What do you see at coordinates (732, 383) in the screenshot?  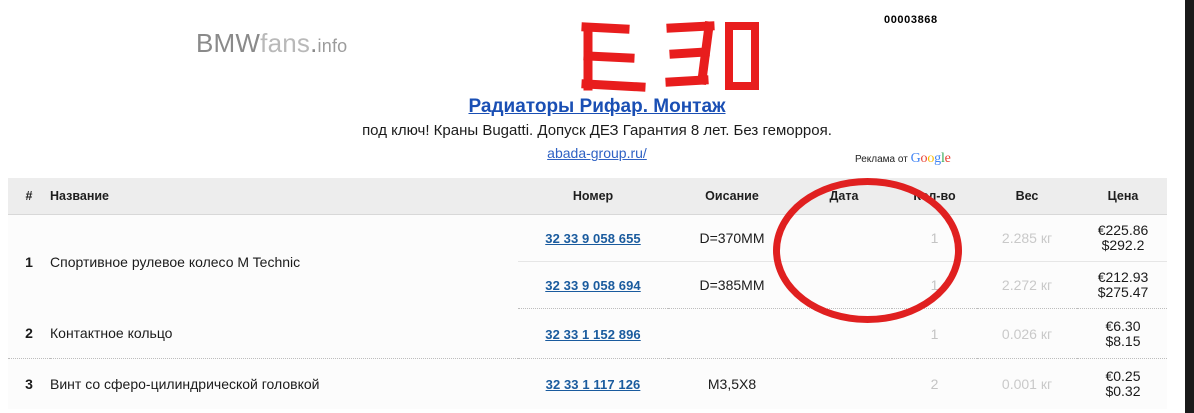 I see `cell-description: M3,5X8` at bounding box center [732, 383].